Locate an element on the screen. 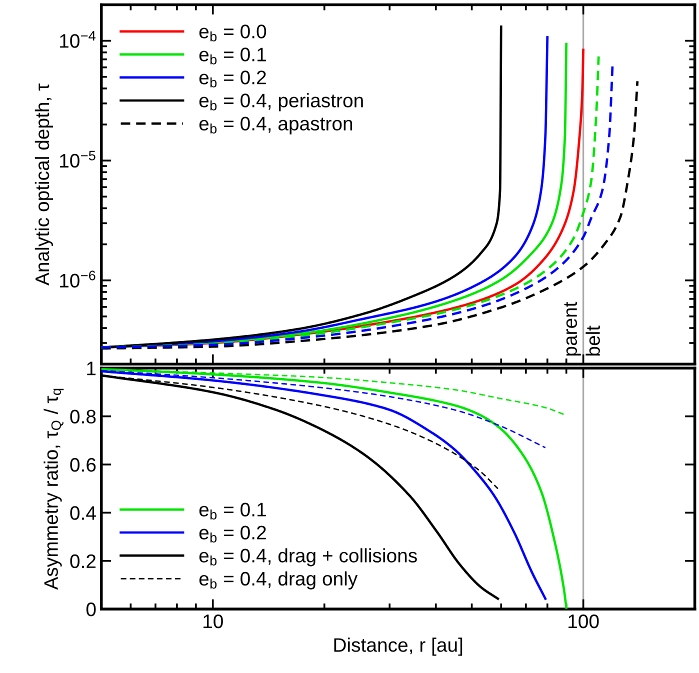  y-tick-label: 10$^{−5}$ is located at coordinates (78, 159).